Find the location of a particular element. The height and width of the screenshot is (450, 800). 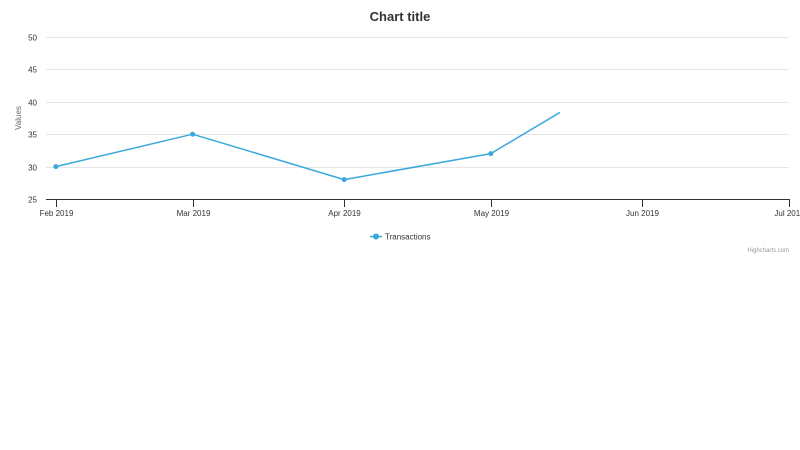

x-tick-label: Jul 2019 is located at coordinates (787, 213).